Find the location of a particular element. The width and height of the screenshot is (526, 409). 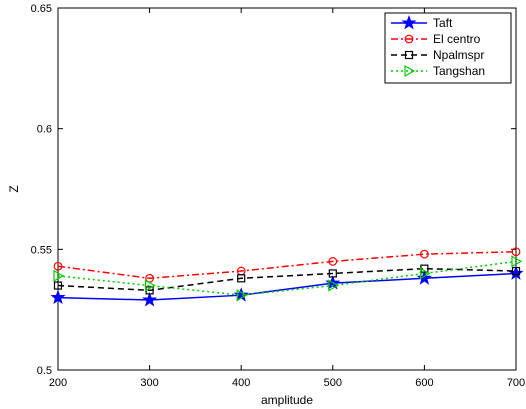

series-tangshan is located at coordinates (288, 278).